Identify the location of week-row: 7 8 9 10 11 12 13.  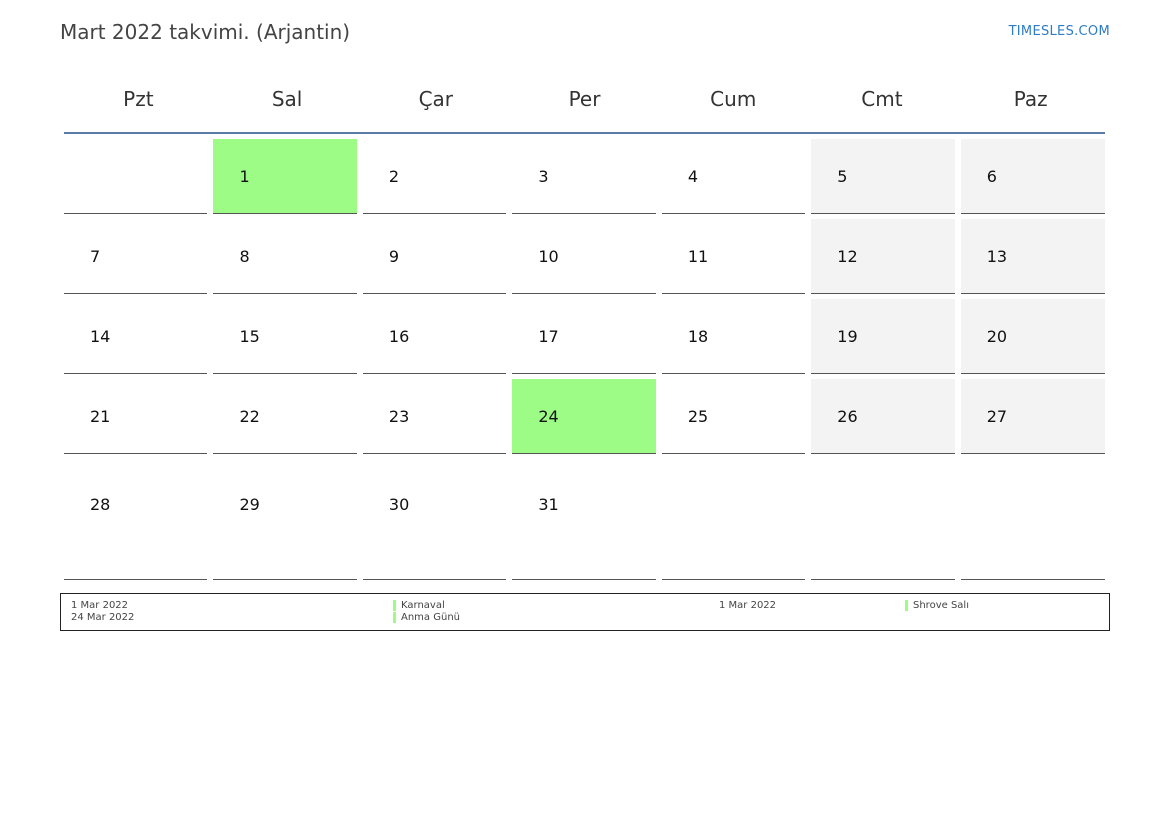
(585, 256).